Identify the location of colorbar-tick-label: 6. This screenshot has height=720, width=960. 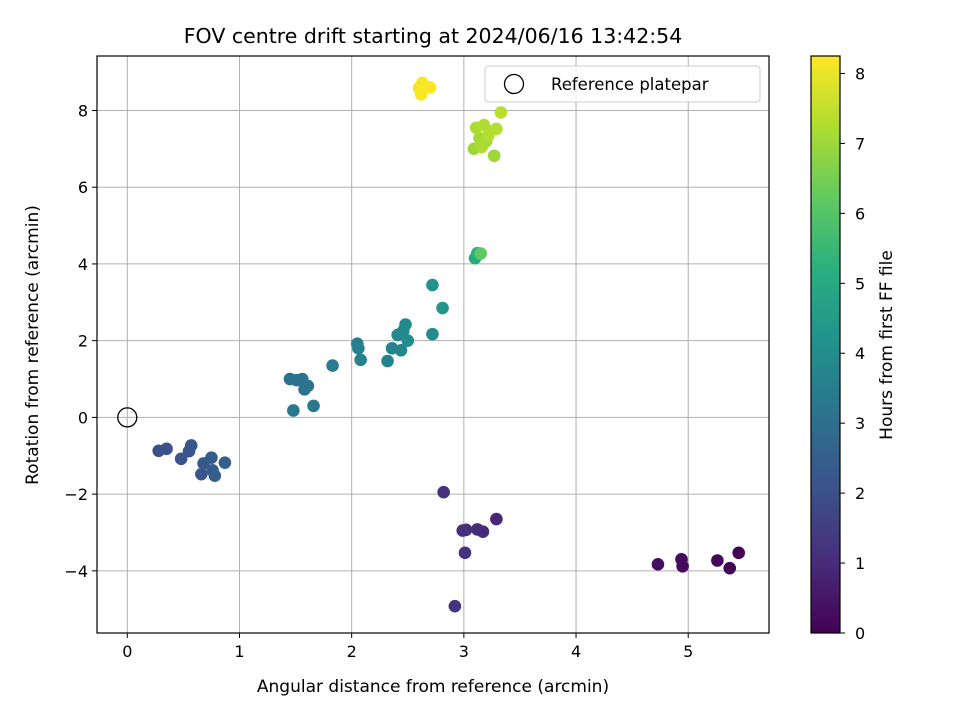
(860, 213).